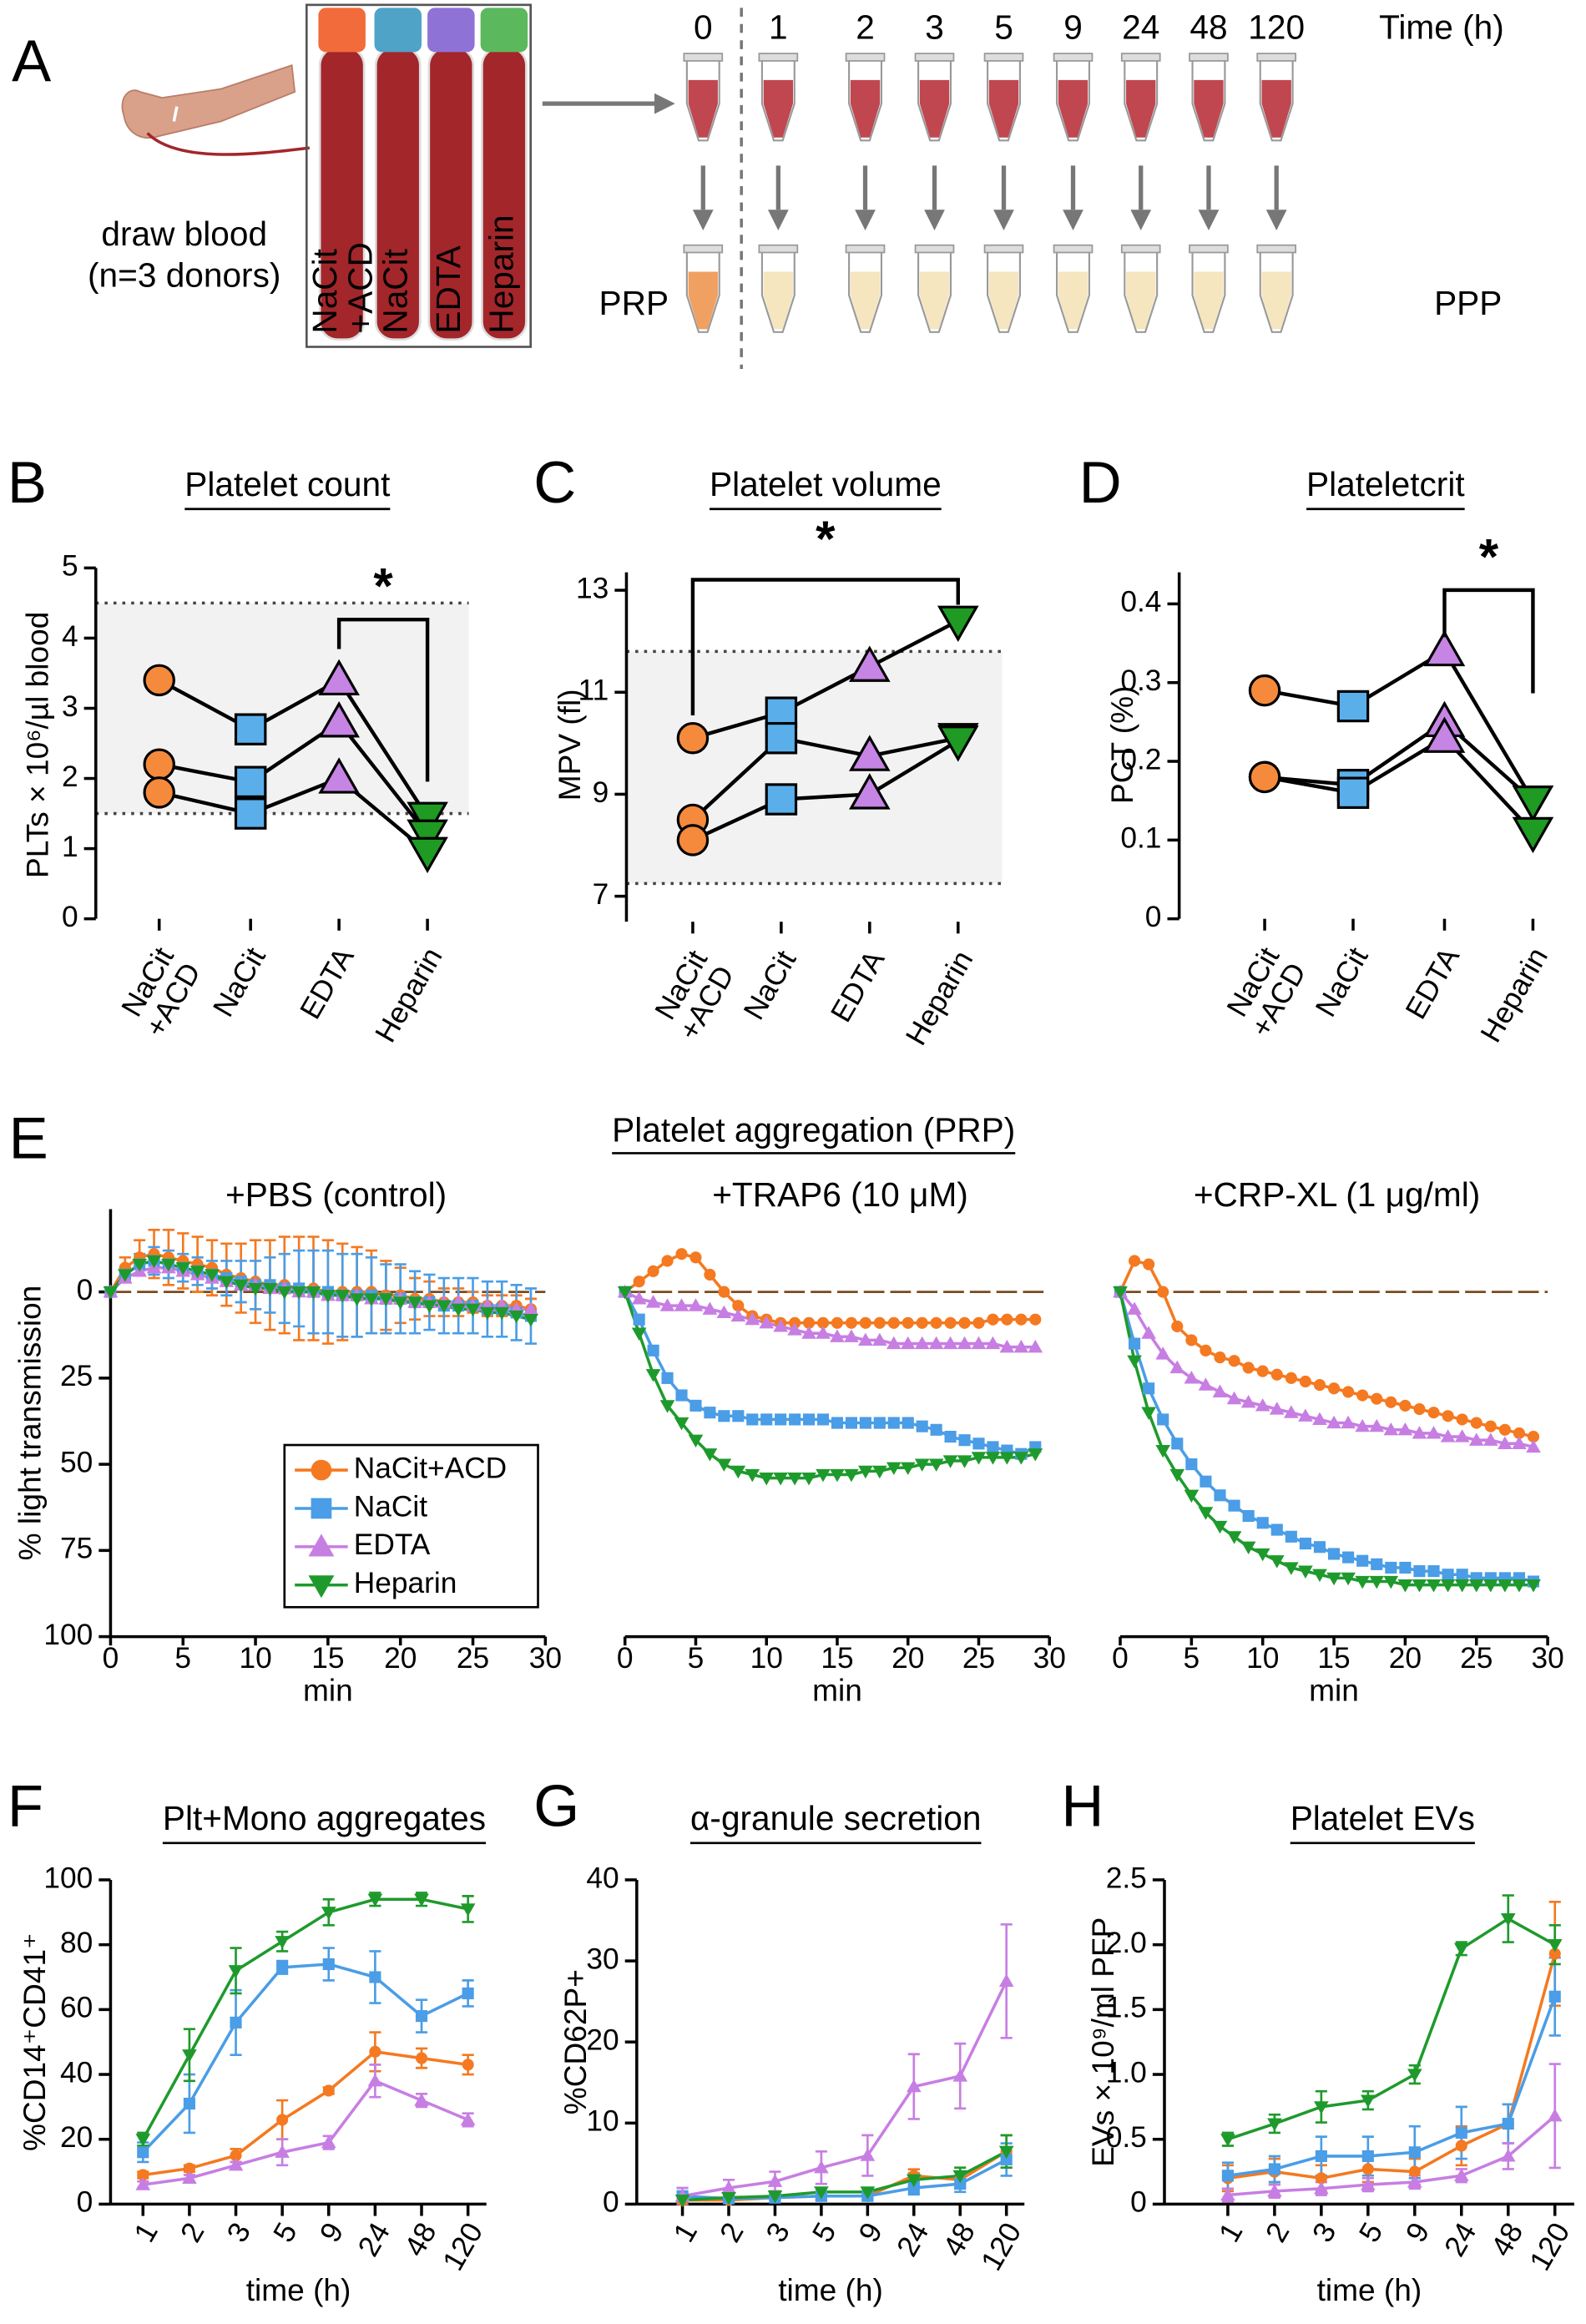 The height and width of the screenshot is (2324, 1586). I want to click on panel-label: D, so click(1100, 482).